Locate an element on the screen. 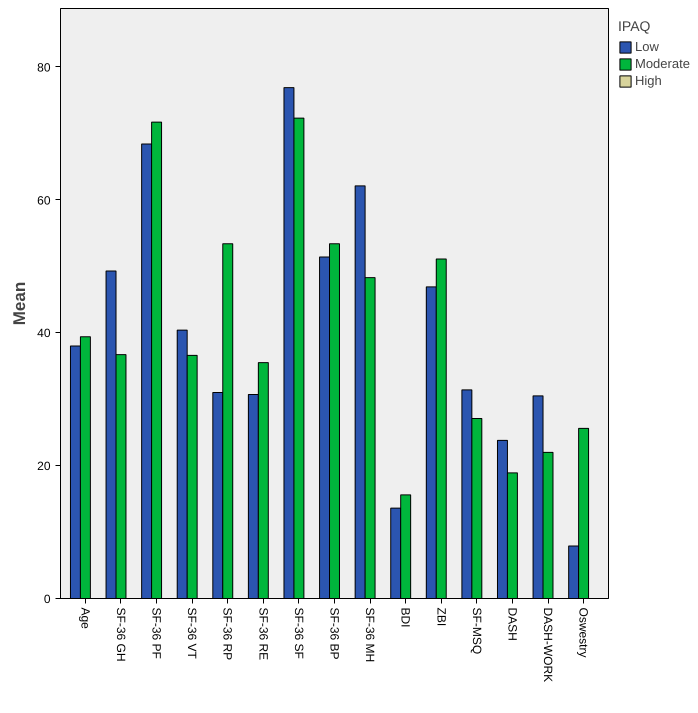 The height and width of the screenshot is (713, 698). x-tick-label: DASH-WORK is located at coordinates (548, 645).